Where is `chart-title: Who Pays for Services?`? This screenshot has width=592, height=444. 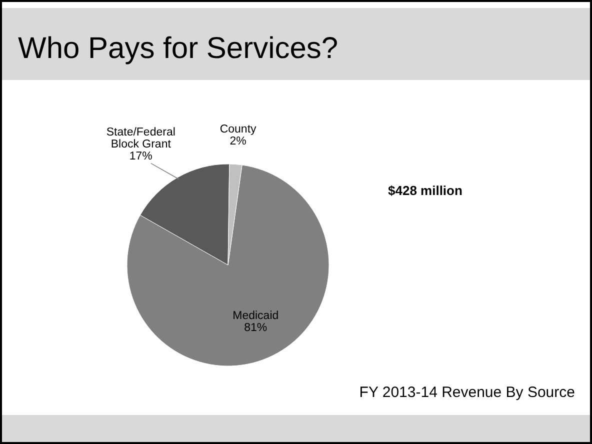 chart-title: Who Pays for Services? is located at coordinates (178, 48).